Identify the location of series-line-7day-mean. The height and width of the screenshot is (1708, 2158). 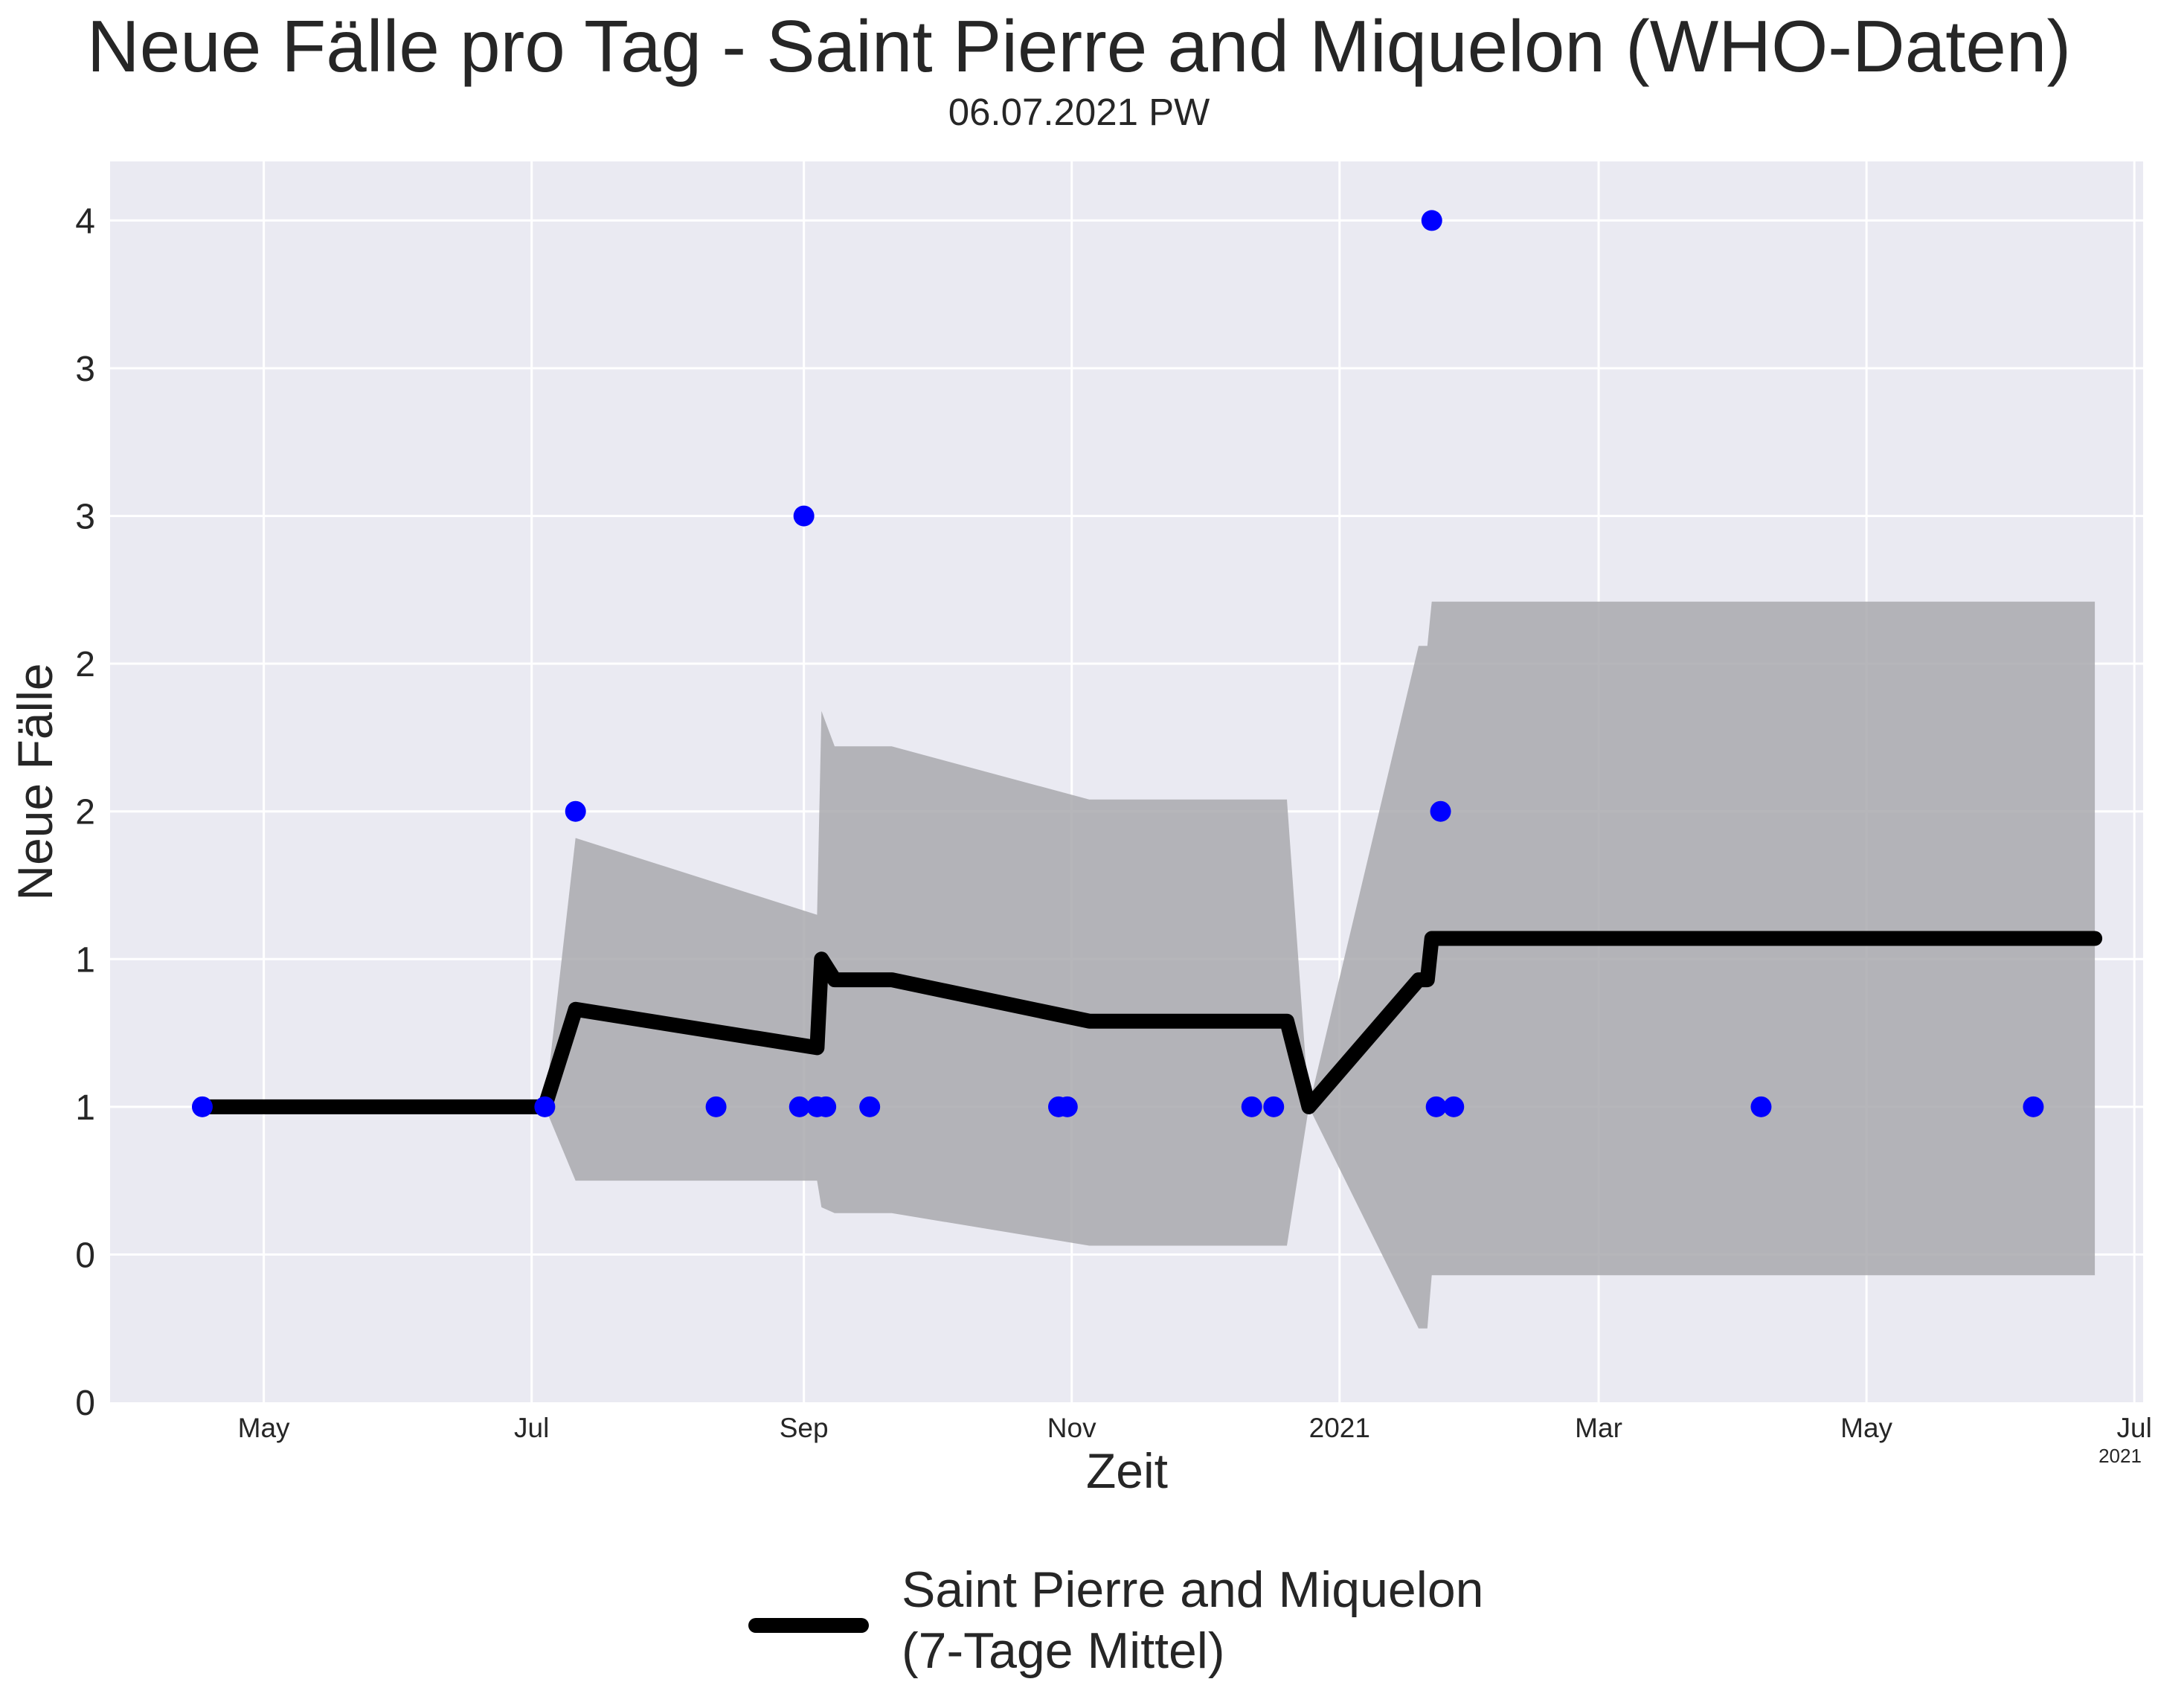
(1149, 1022).